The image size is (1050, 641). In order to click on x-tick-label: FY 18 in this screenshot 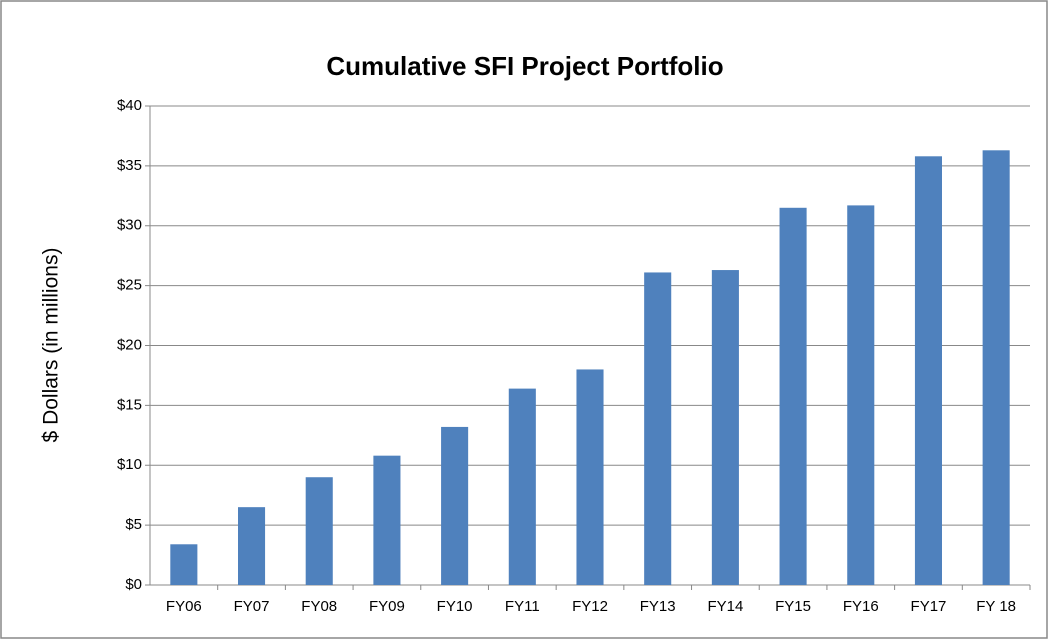, I will do `click(996, 606)`.